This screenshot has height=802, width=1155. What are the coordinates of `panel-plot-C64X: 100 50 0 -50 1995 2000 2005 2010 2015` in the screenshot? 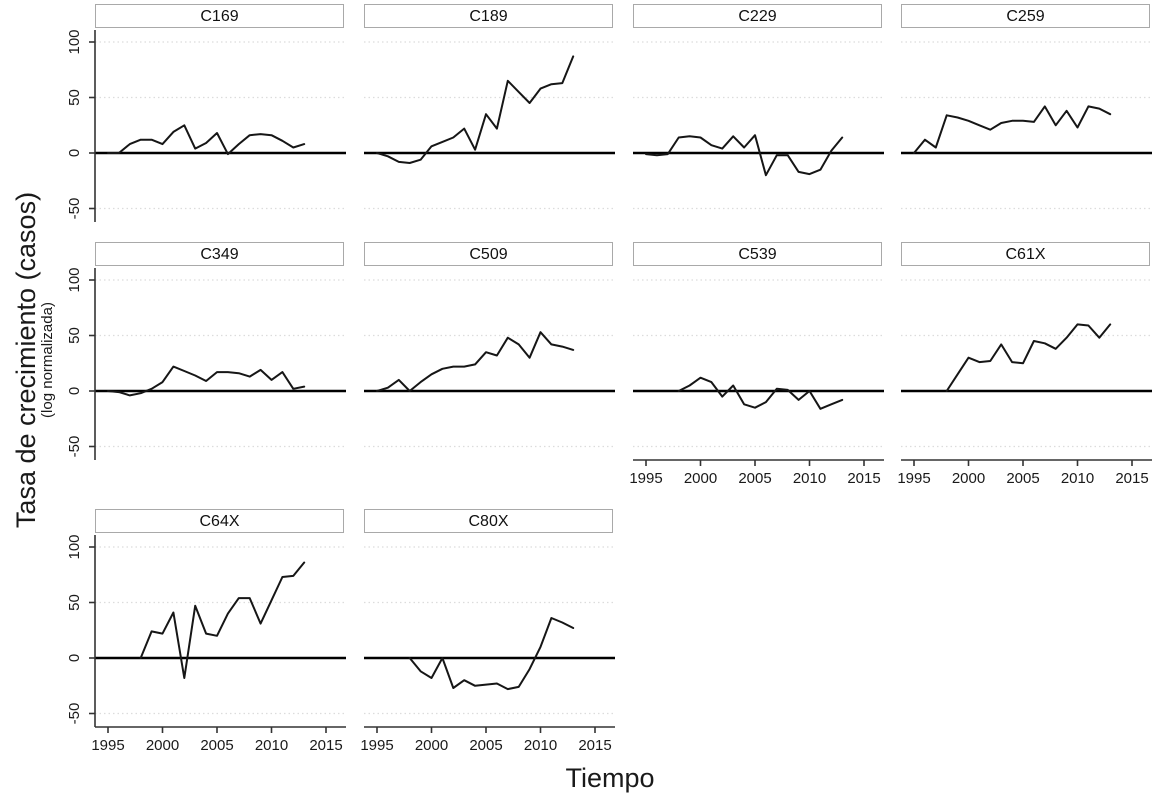 It's located at (206, 644).